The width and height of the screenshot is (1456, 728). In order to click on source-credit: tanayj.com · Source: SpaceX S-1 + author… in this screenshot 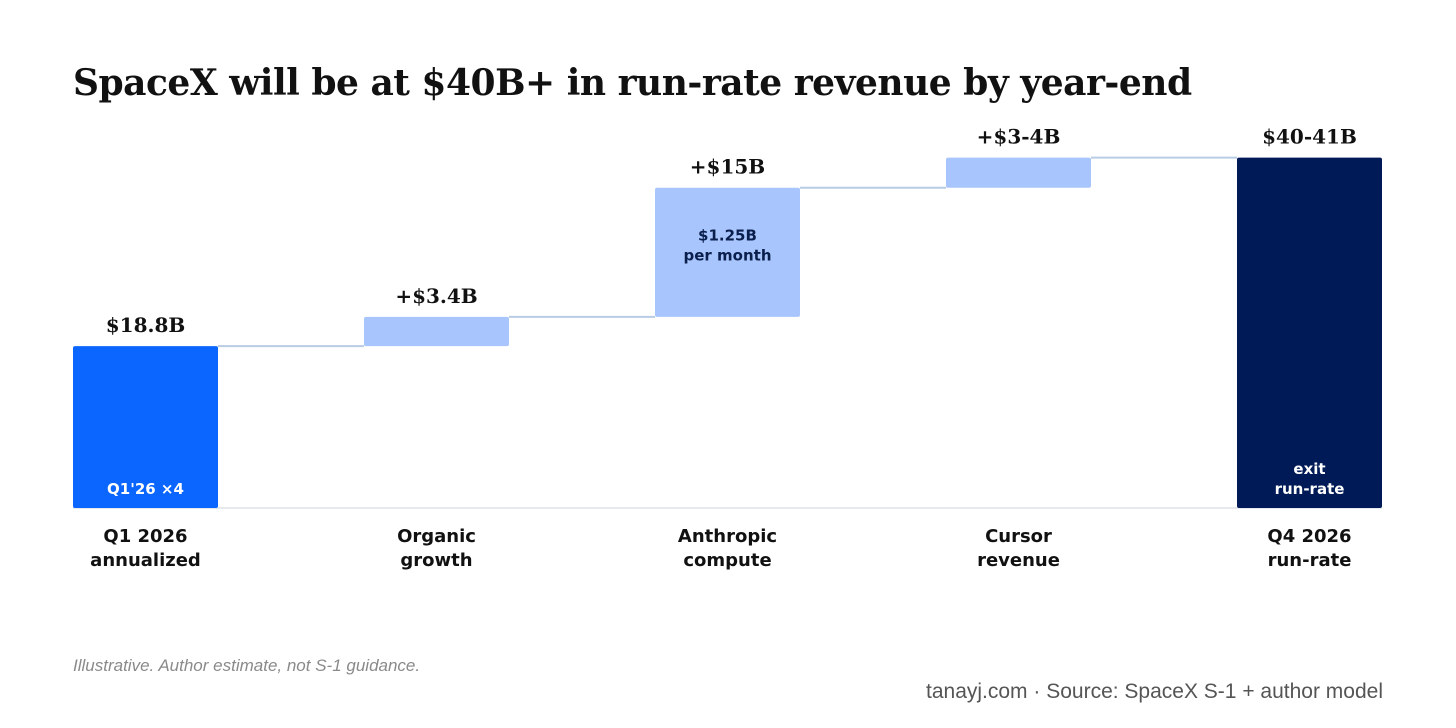, I will do `click(1154, 691)`.